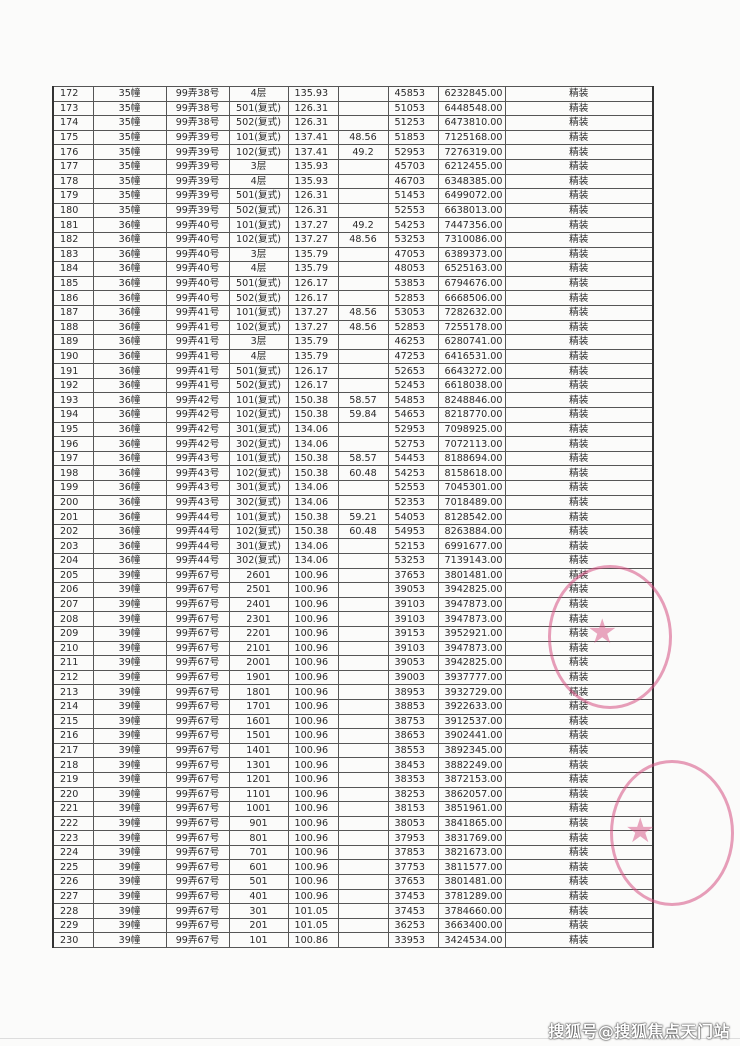  What do you see at coordinates (258, 677) in the screenshot?
I see `unit-cell: 1901` at bounding box center [258, 677].